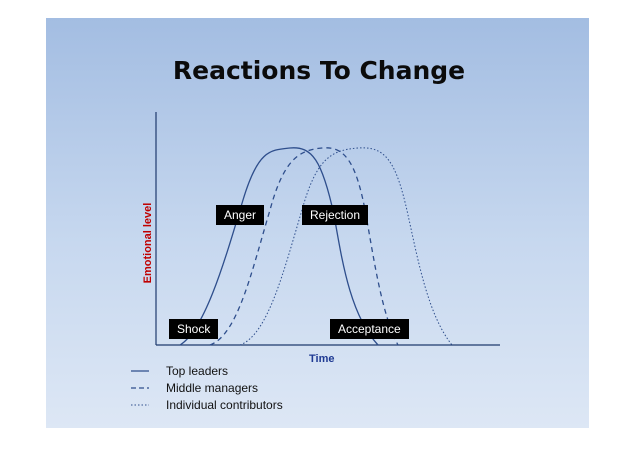  What do you see at coordinates (322, 359) in the screenshot?
I see `x-axis-label: Time` at bounding box center [322, 359].